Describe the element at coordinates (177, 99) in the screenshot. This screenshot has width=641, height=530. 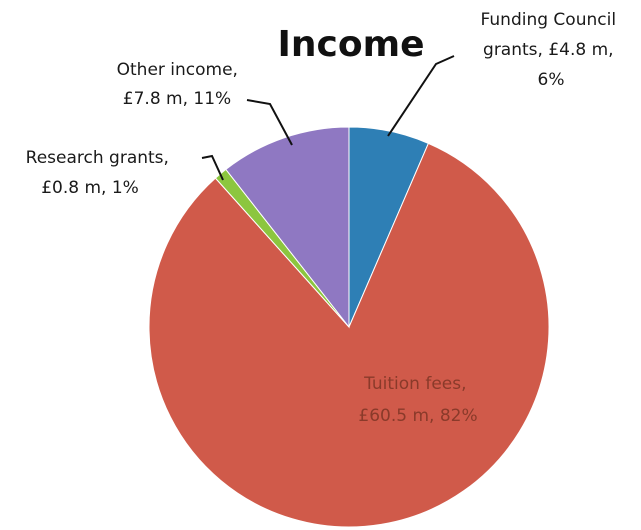
I see `label-other-income-line2: £7.8 m, 11%` at that location.